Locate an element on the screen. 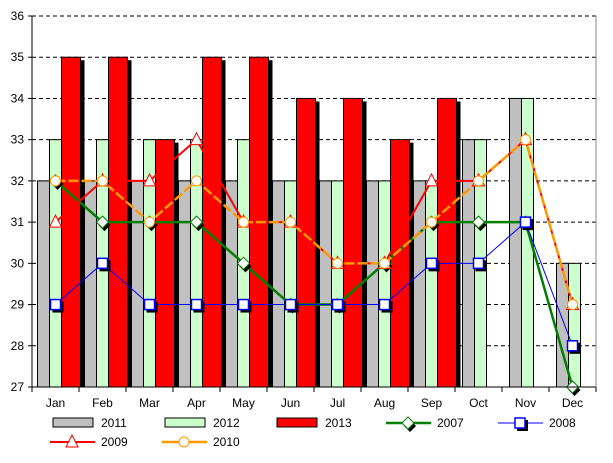 The image size is (613, 463). x-tick-label: Nov is located at coordinates (525, 403).